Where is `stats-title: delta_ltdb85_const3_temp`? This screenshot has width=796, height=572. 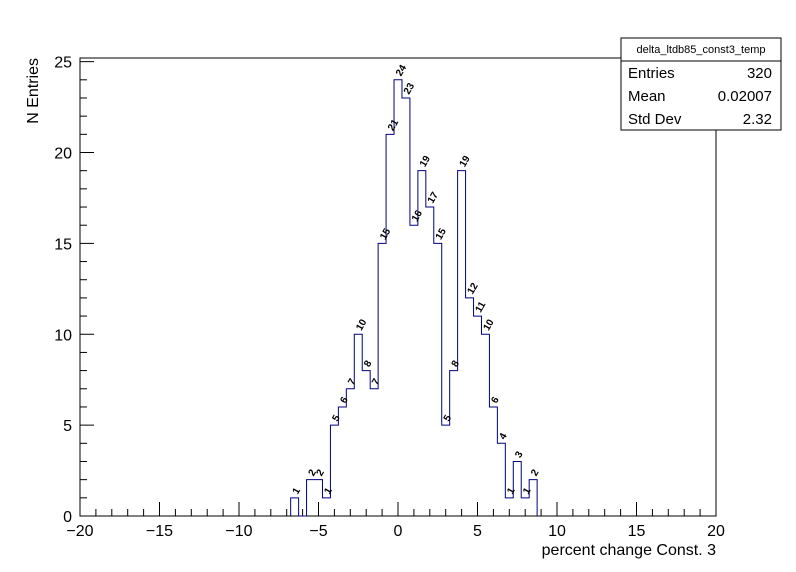
stats-title: delta_ltdb85_const3_temp is located at coordinates (700, 50).